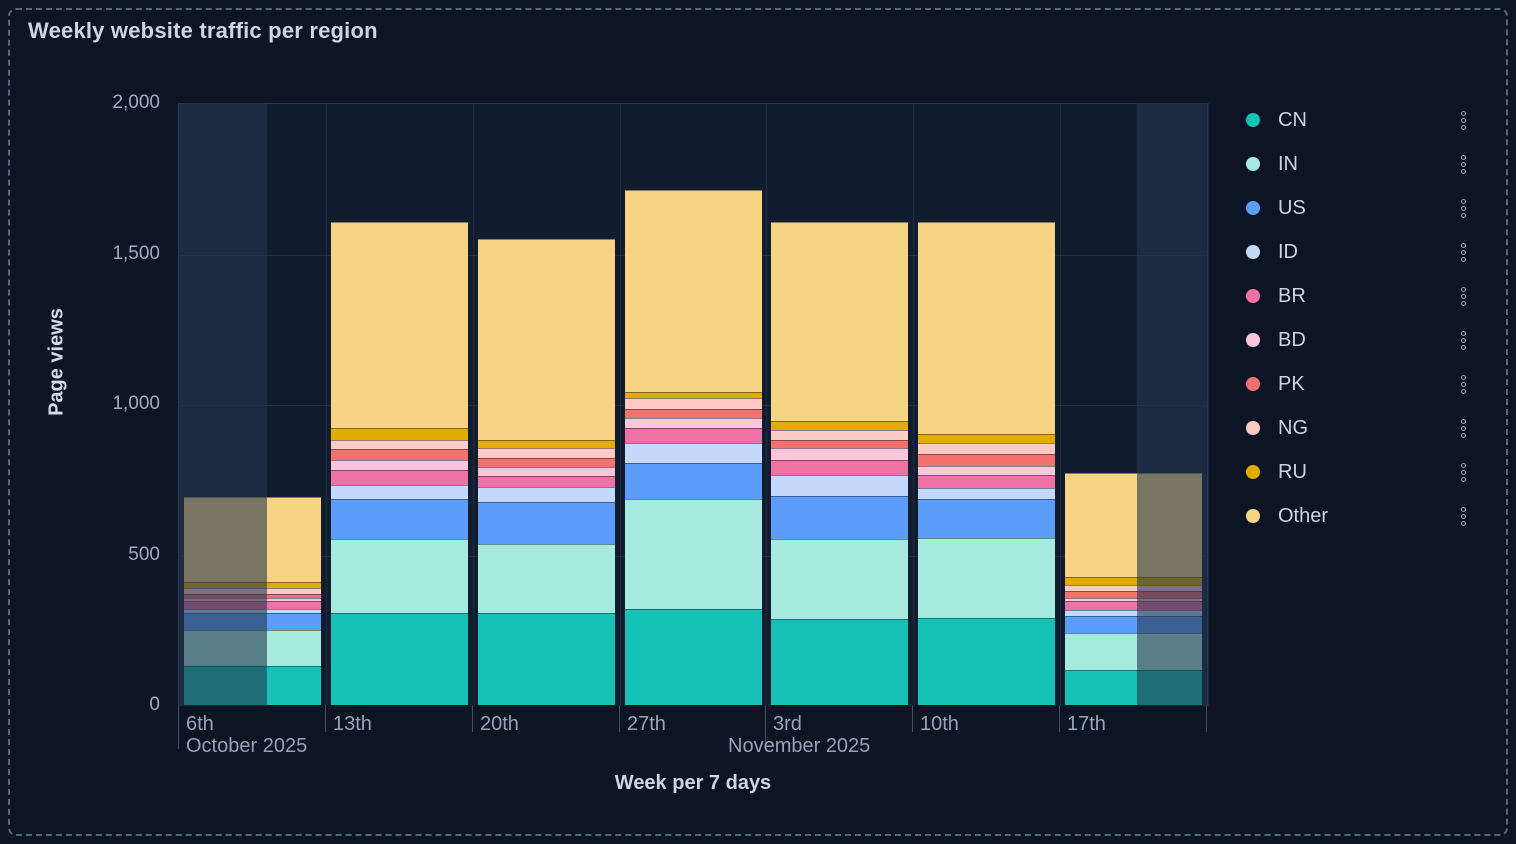 The width and height of the screenshot is (1516, 844). I want to click on legend-label: ID, so click(1288, 251).